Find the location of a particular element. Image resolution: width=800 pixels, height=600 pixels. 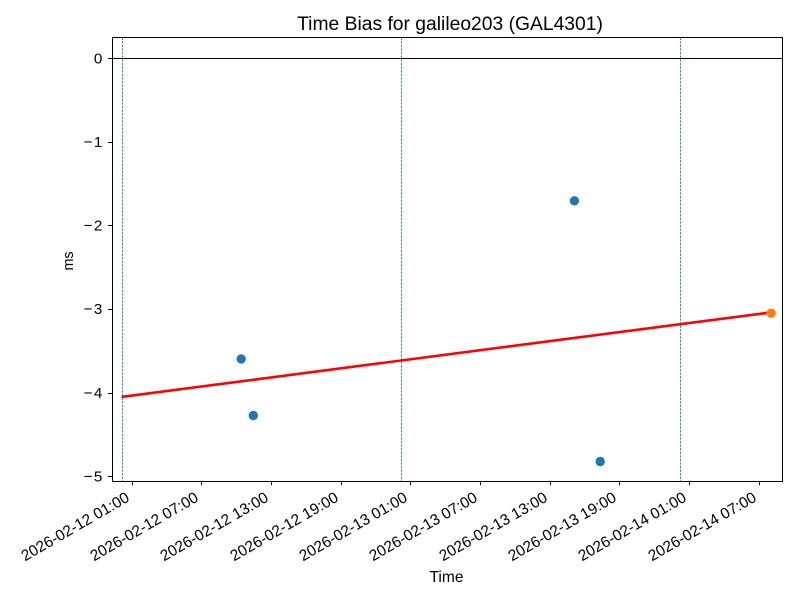

svg-text: −1 is located at coordinates (94, 142).